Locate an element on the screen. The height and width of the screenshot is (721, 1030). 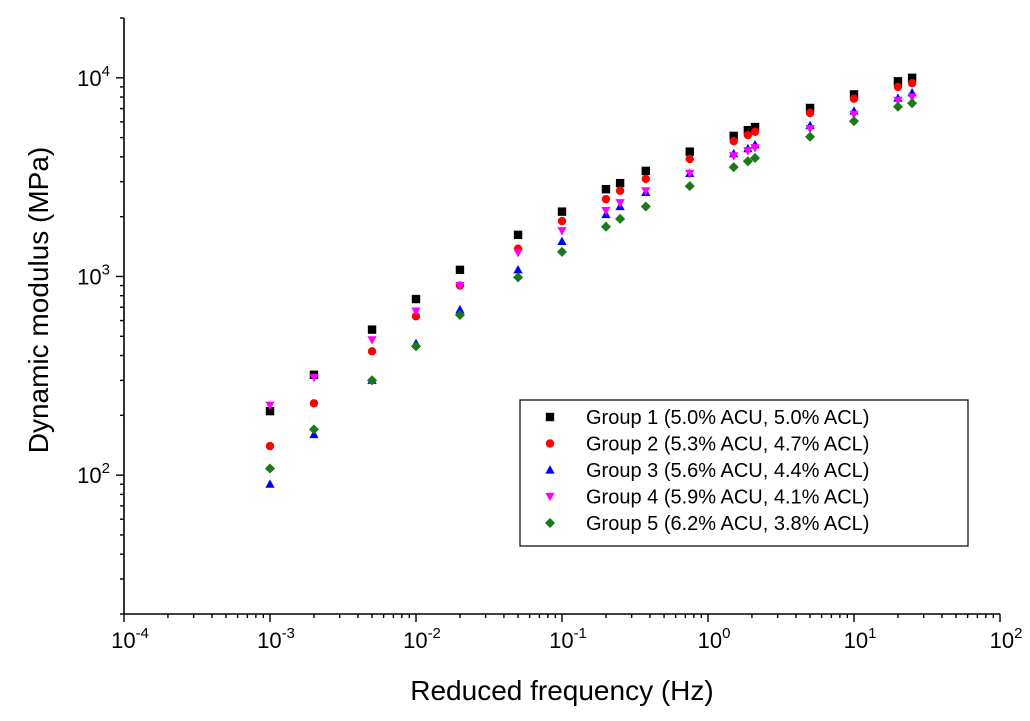
x-ticks: 10⁻⁴ 10⁻³ 10⁻² 10⁻¹ 10⁰ 10¹ 10² is located at coordinates (566, 633).